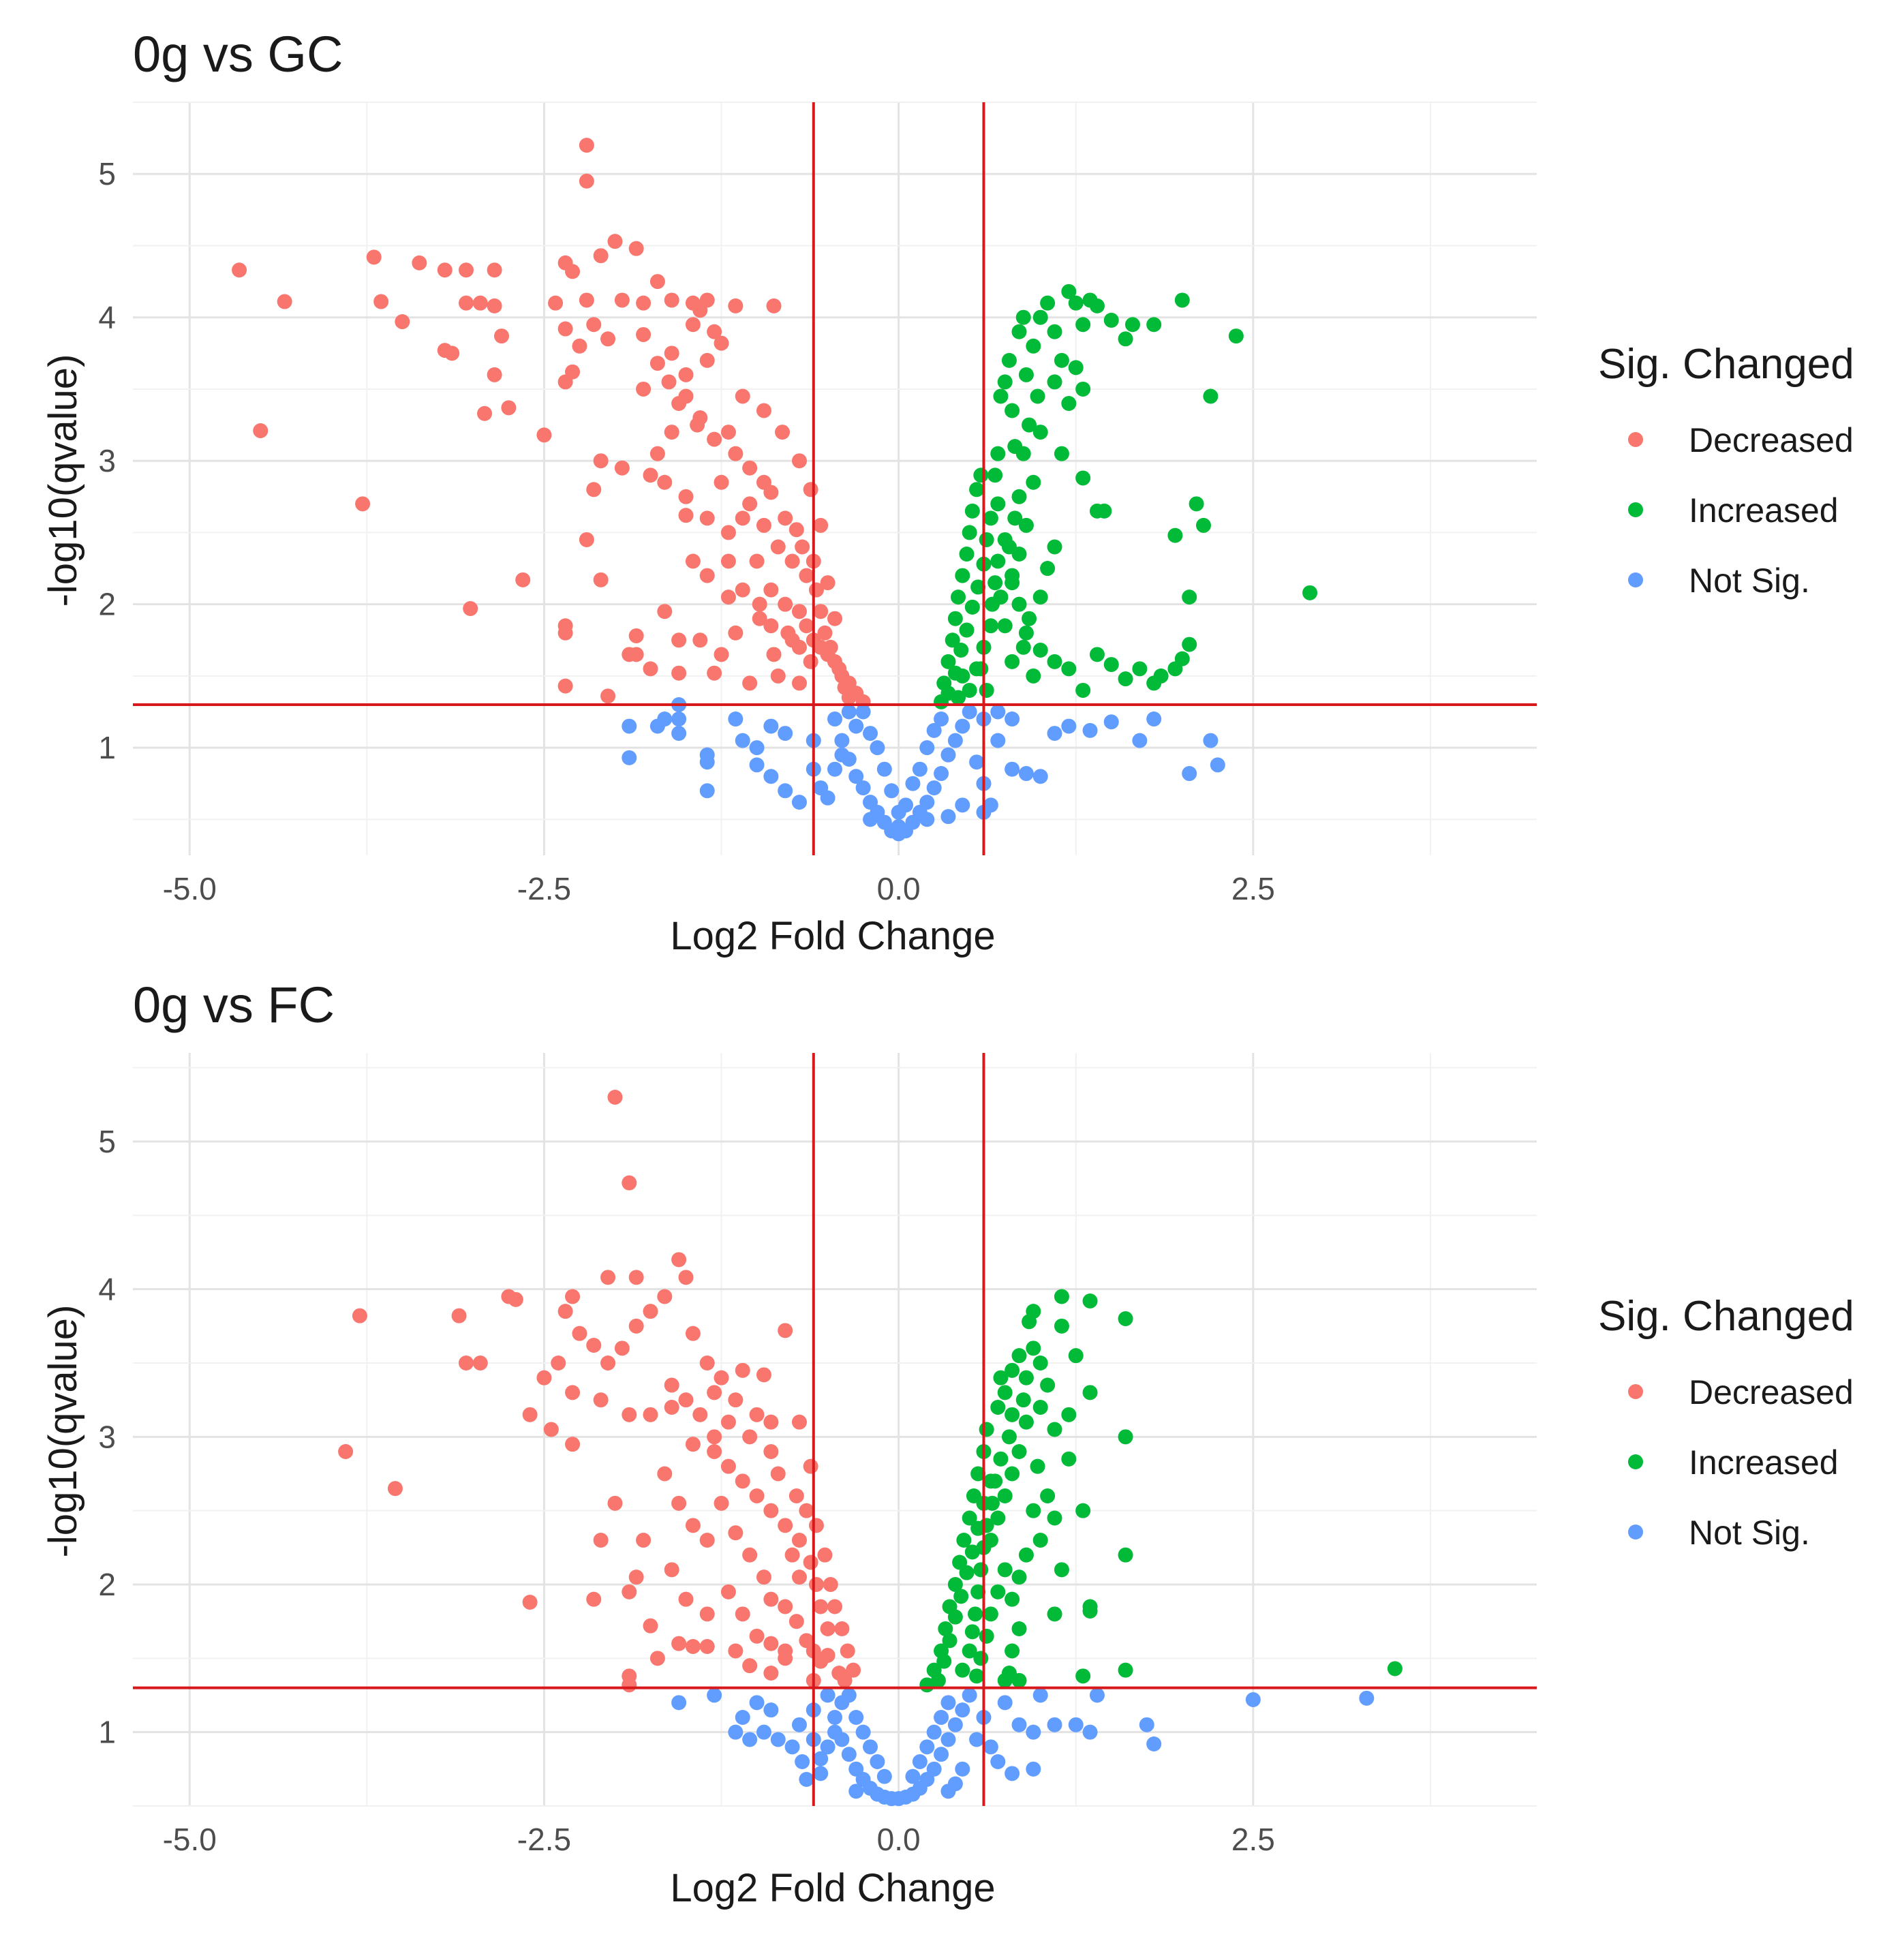 The height and width of the screenshot is (1960, 1900). Describe the element at coordinates (234, 1005) in the screenshot. I see `panel-title: 0g vs FC` at that location.